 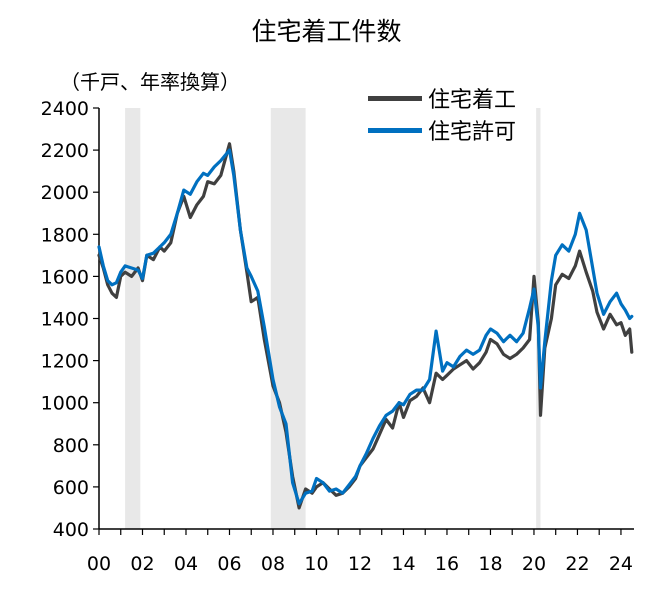 What do you see at coordinates (65, 109) in the screenshot?
I see `y-tick-label-2400: 2400` at bounding box center [65, 109].